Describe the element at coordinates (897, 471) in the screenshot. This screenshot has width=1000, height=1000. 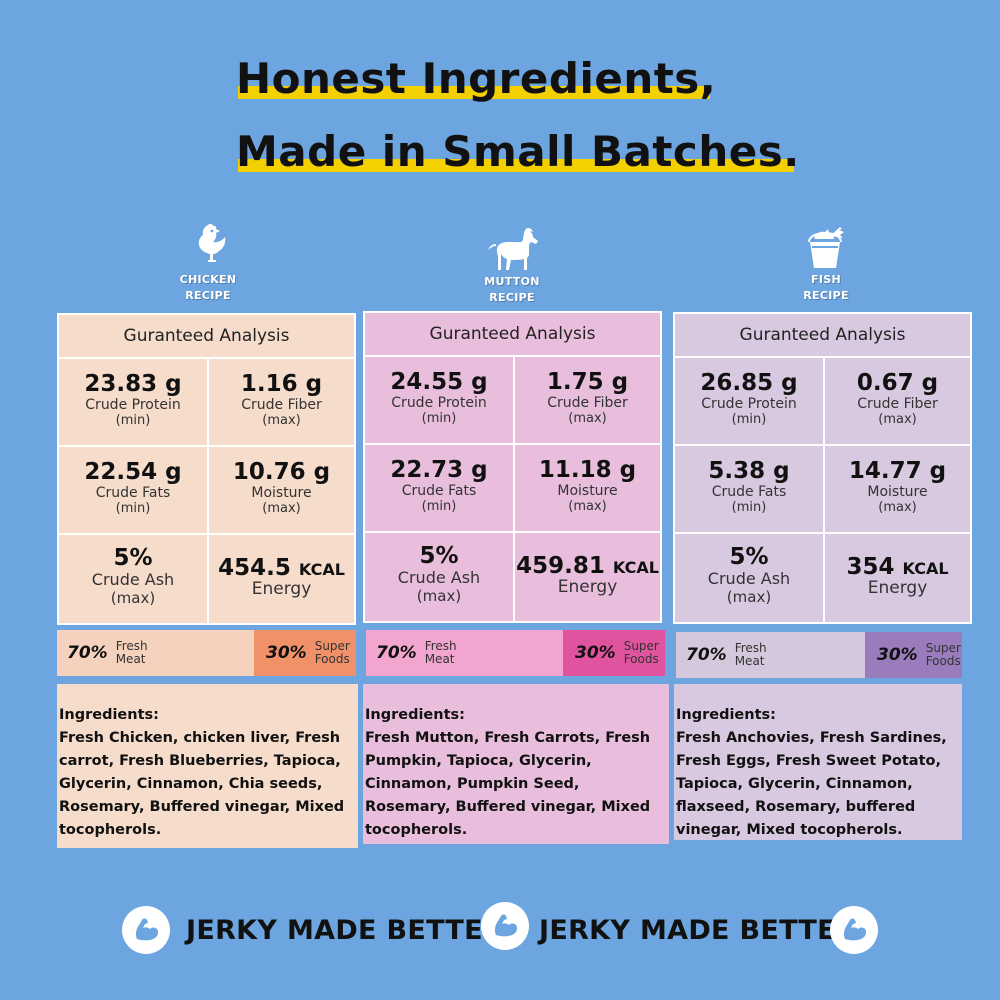
I see `moisture-value: 14.77 g` at that location.